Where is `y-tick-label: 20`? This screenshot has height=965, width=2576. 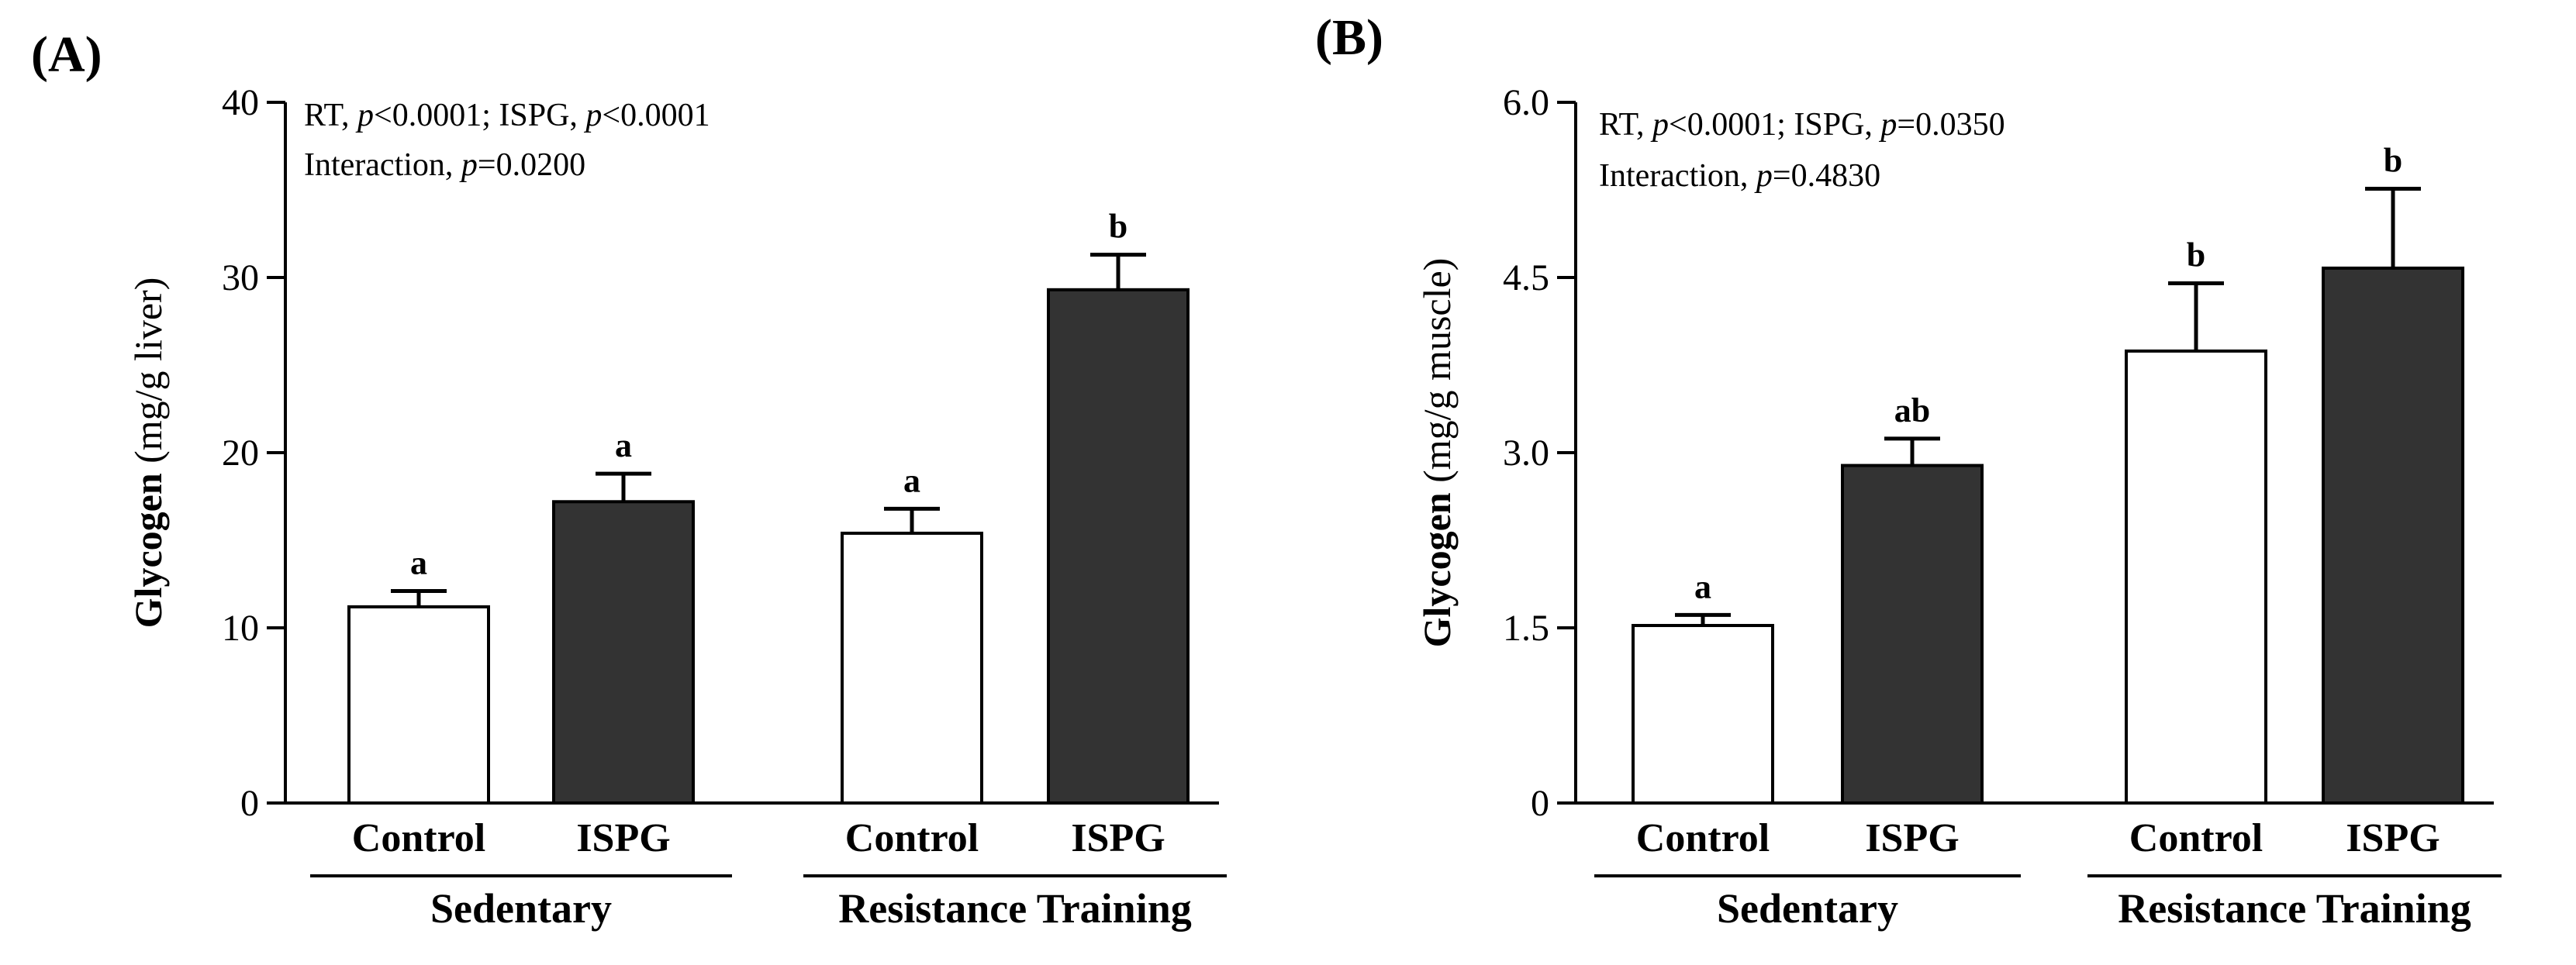
y-tick-label: 20 is located at coordinates (241, 453).